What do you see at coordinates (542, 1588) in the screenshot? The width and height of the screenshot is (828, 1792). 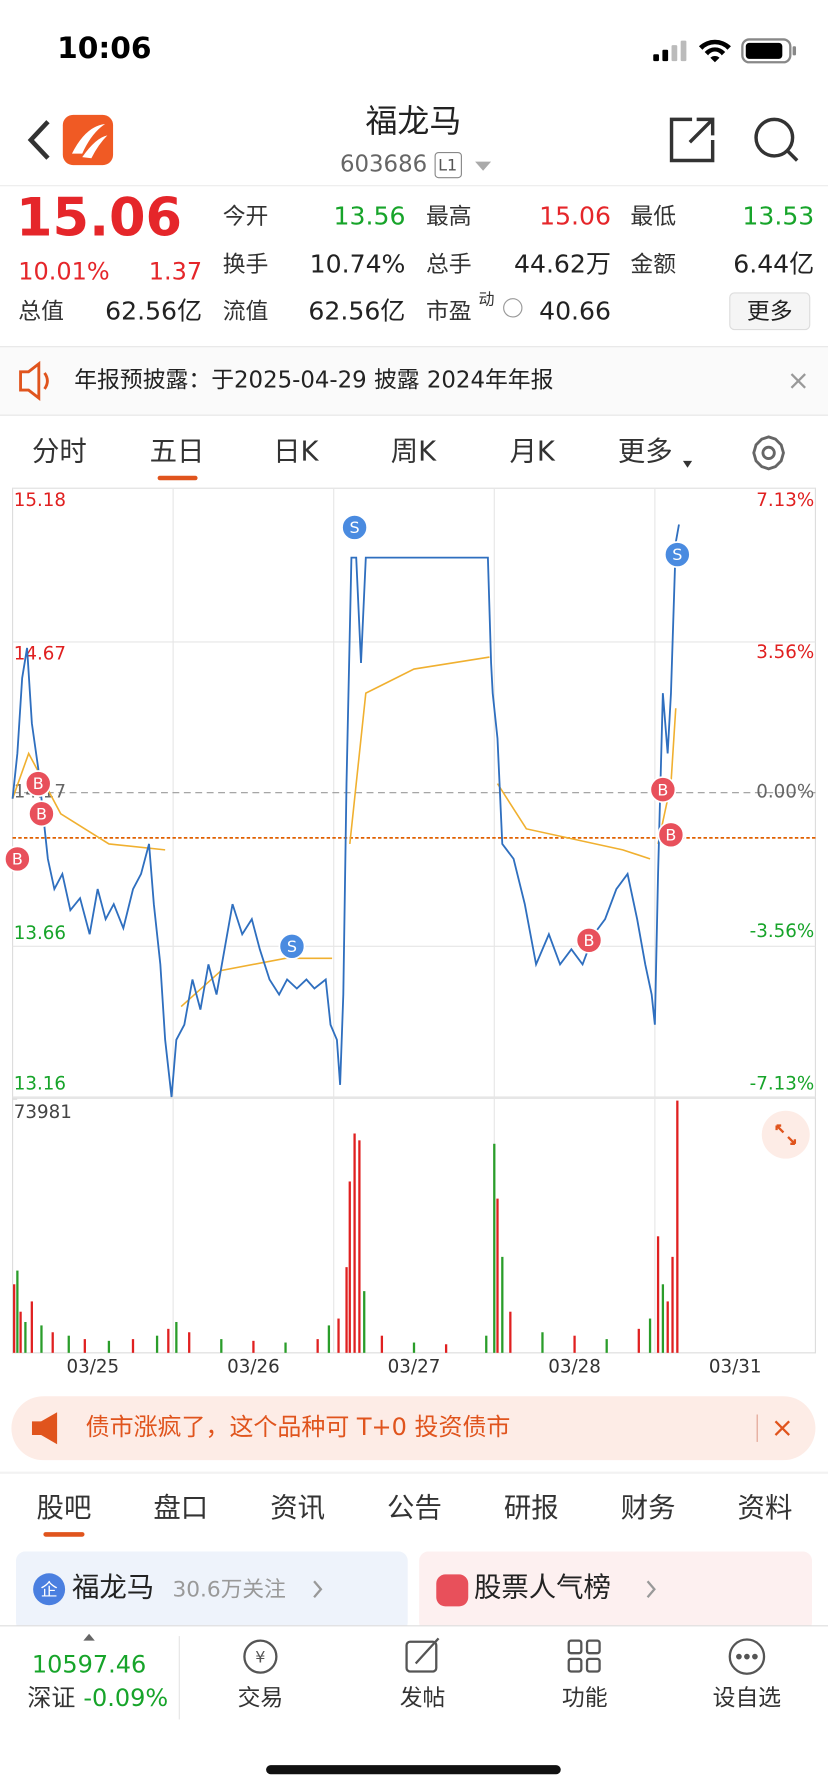 I see `rank-title: 股票人气榜` at bounding box center [542, 1588].